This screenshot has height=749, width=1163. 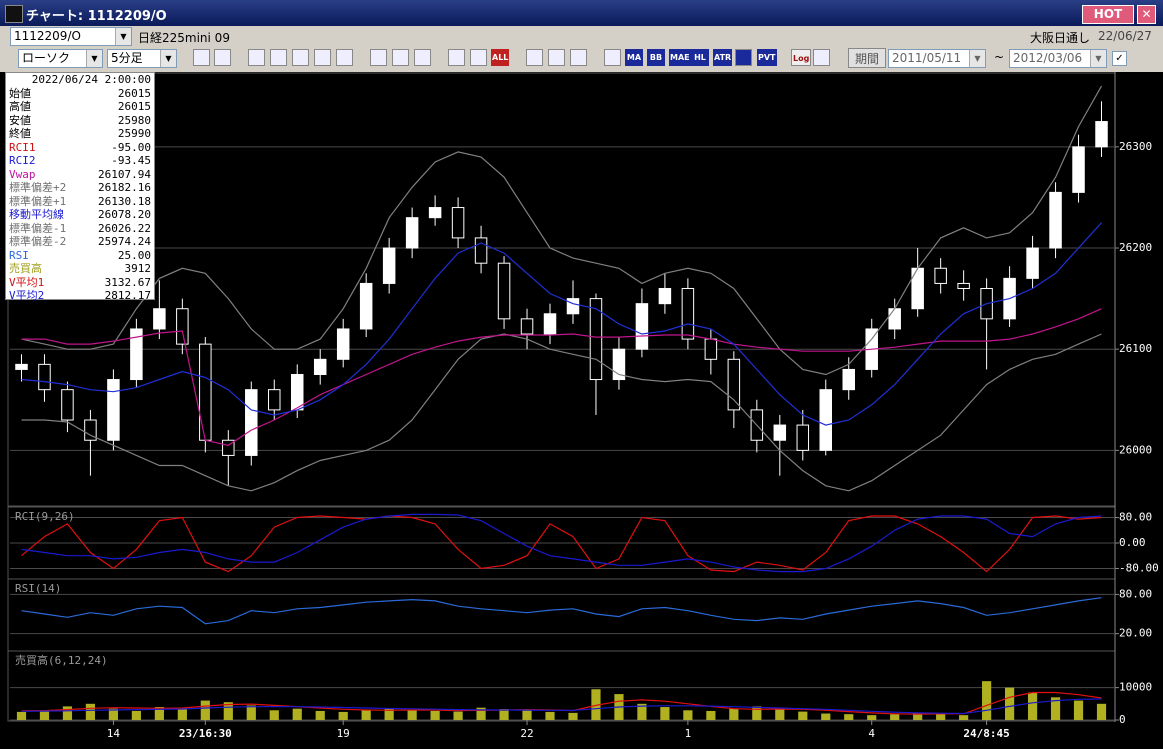 What do you see at coordinates (1135, 348) in the screenshot?
I see `y-tick-label: 26100` at bounding box center [1135, 348].